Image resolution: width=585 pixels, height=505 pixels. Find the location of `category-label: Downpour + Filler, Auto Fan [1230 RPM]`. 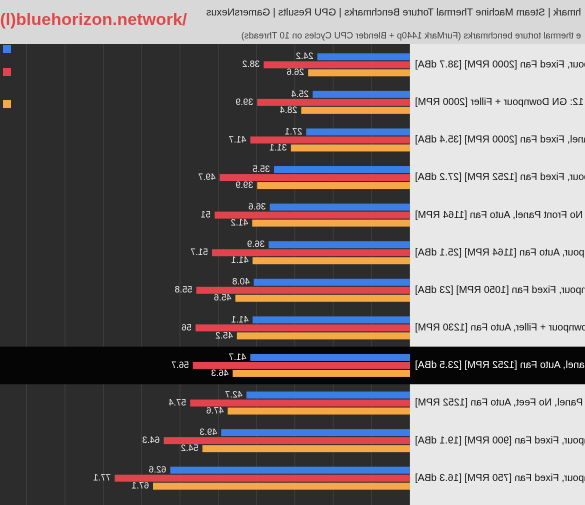

category-label: Downpour + Filler, Auto Fan [1230 RPM] is located at coordinates (500, 328).